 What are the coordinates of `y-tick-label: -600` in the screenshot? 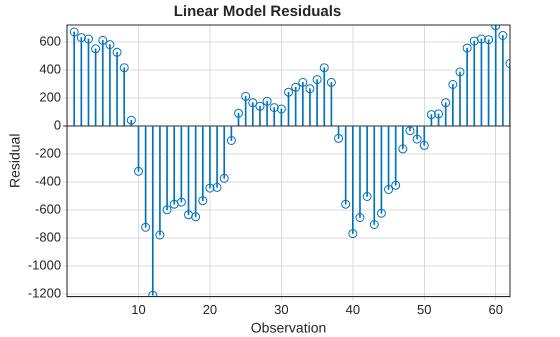 It's located at (48, 208).